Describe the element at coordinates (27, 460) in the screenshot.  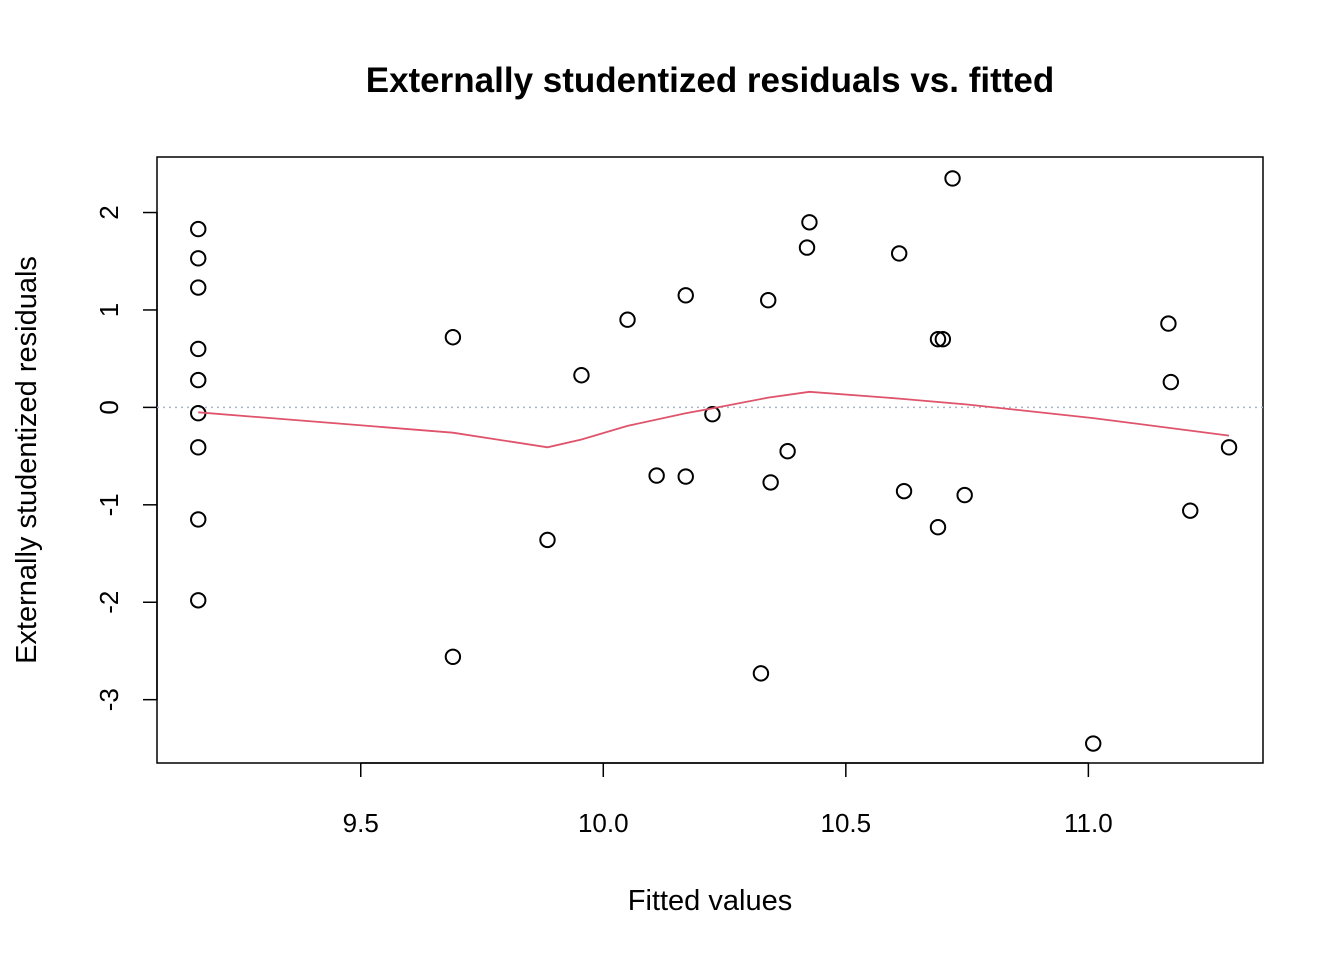
I see `y-axis-title: Externally studentized residuals` at that location.